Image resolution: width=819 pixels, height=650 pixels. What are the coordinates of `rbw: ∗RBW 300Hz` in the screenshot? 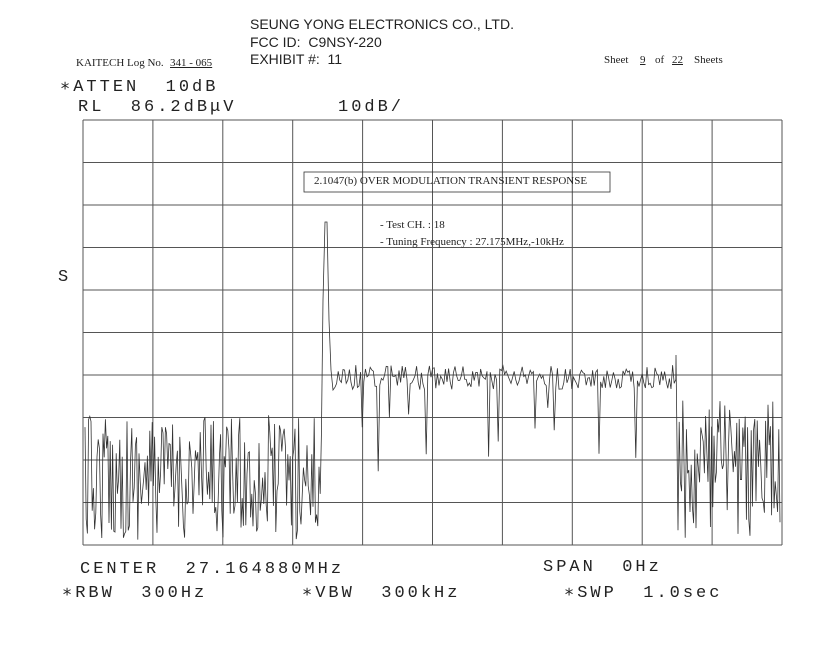 It's located at (135, 593).